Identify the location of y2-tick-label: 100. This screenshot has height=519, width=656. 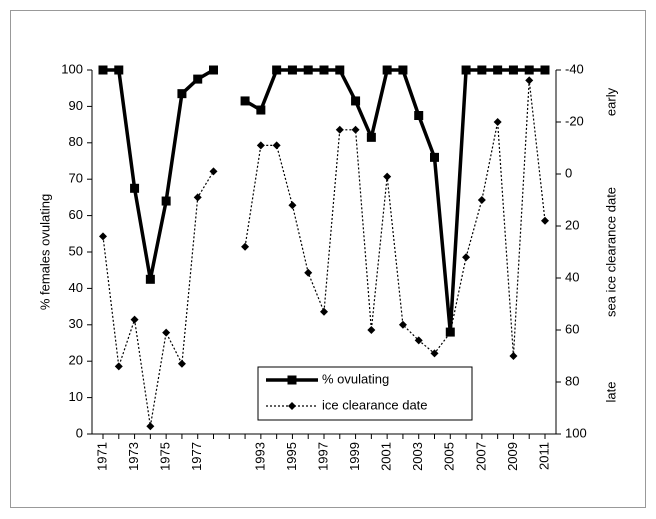
(576, 432).